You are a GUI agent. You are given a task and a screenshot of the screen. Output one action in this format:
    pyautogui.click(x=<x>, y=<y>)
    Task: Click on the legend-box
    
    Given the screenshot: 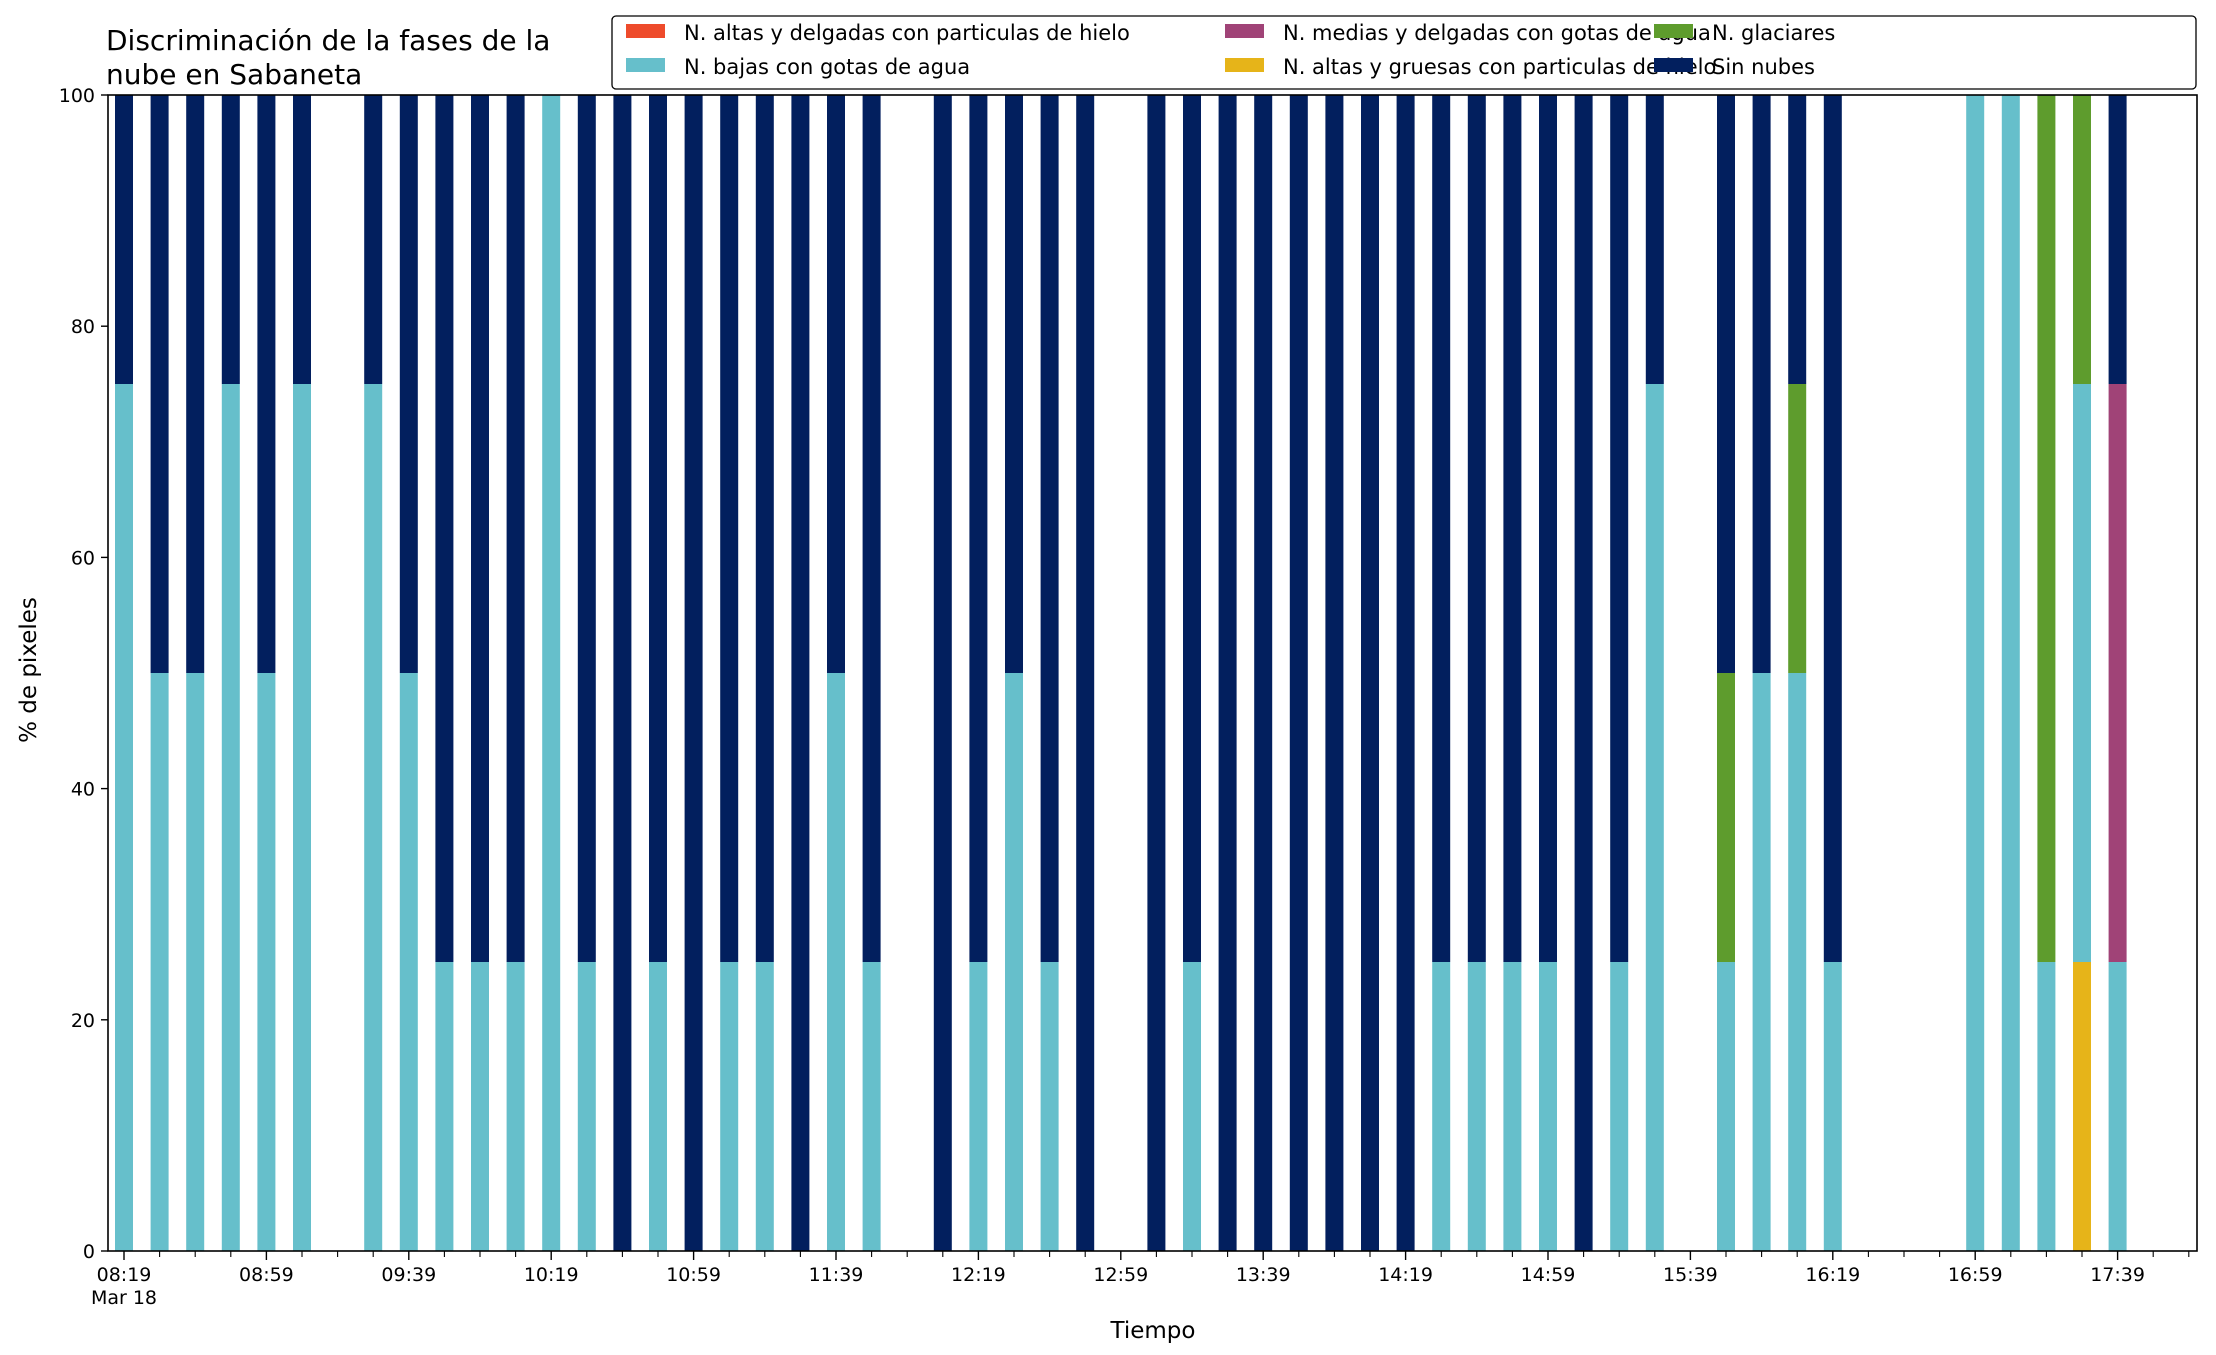 What is the action you would take?
    pyautogui.click(x=1404, y=52)
    